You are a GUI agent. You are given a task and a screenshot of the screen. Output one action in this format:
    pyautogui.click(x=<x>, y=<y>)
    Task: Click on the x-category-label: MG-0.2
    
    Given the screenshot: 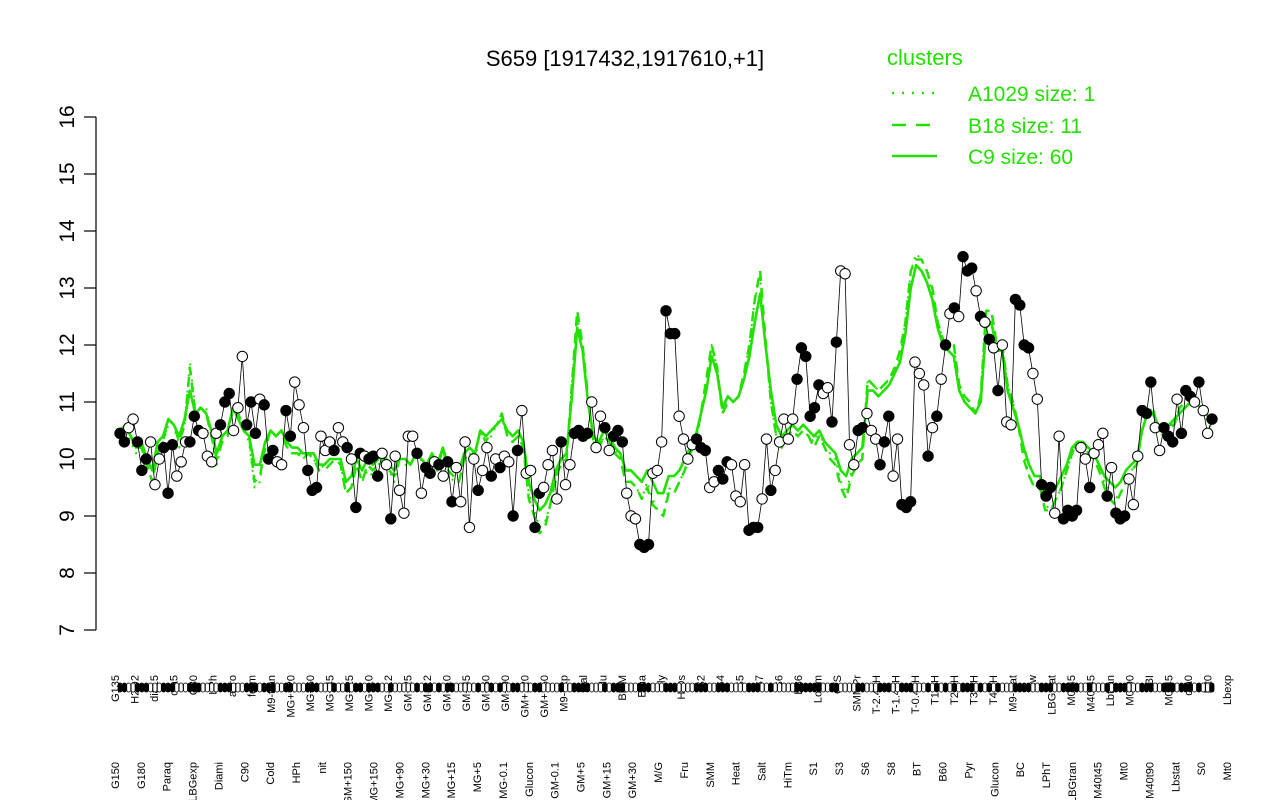 What is the action you would take?
    pyautogui.click(x=389, y=693)
    